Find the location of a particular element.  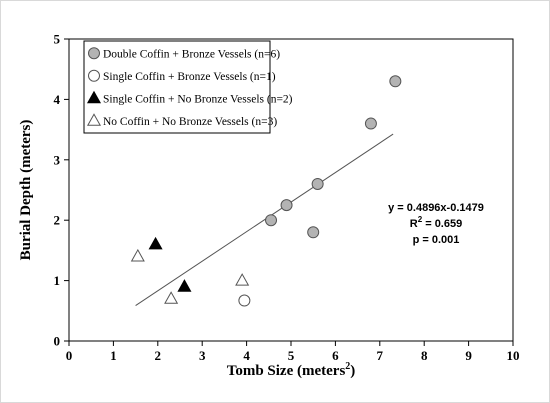

x-tick-label: 6 is located at coordinates (335, 355).